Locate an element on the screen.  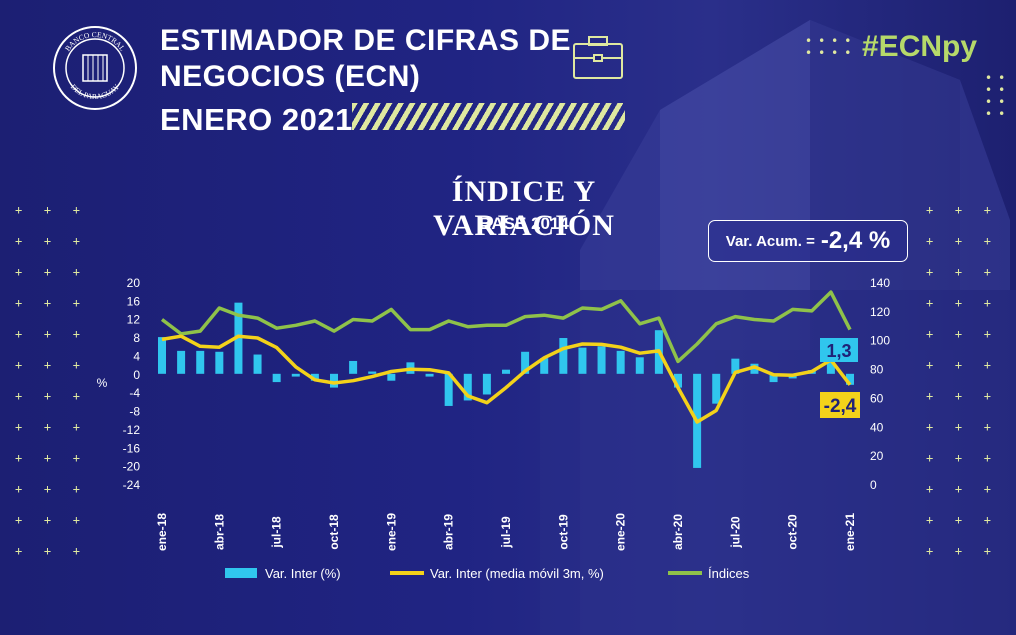
x-tick-label: abr-20 is located at coordinates (678, 532).